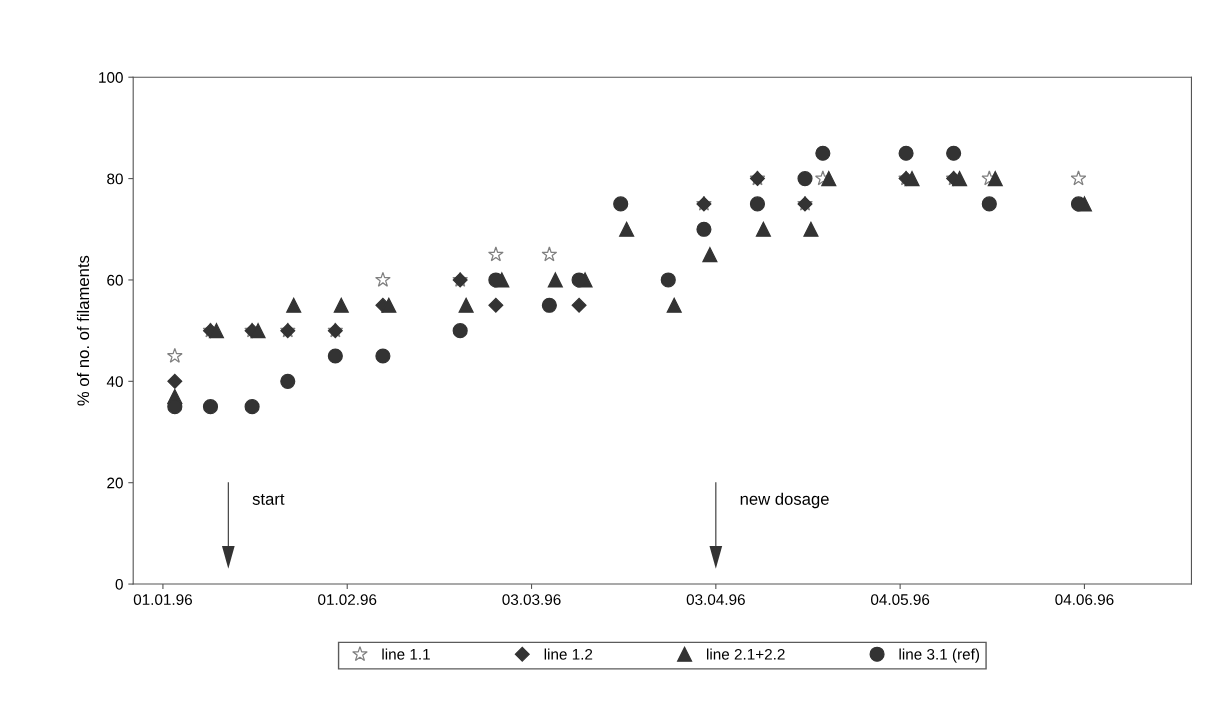 Image resolution: width=1222 pixels, height=702 pixels. Describe the element at coordinates (268, 499) in the screenshot. I see `ref-line-label: start` at that location.